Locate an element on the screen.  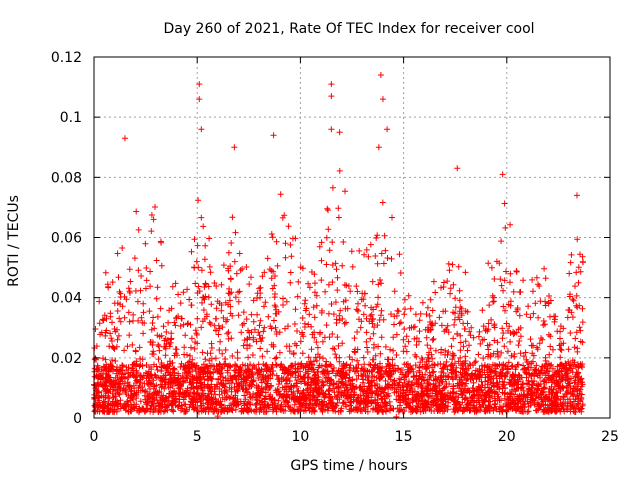
x-tick-label: 25 is located at coordinates (610, 437).